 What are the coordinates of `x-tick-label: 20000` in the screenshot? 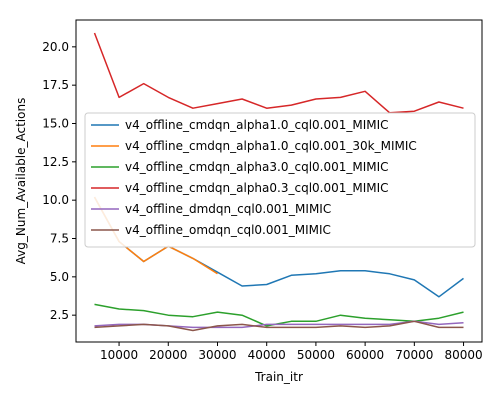 It's located at (168, 355).